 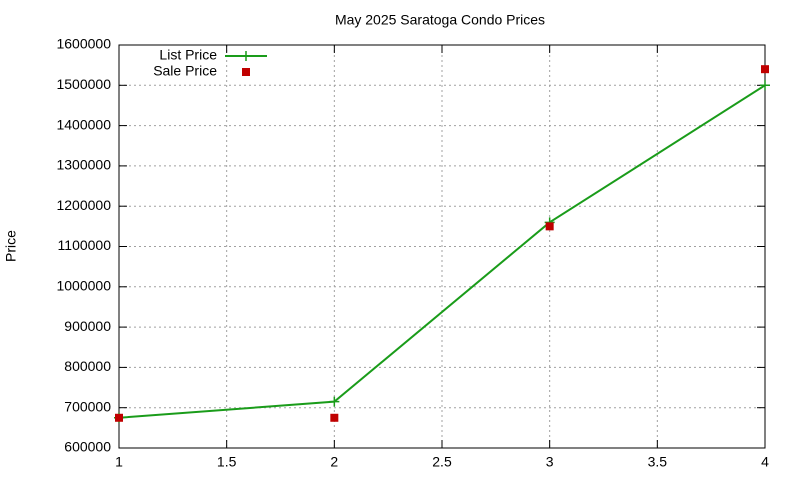 I want to click on x-tick-label: 1.5, so click(x=227, y=462).